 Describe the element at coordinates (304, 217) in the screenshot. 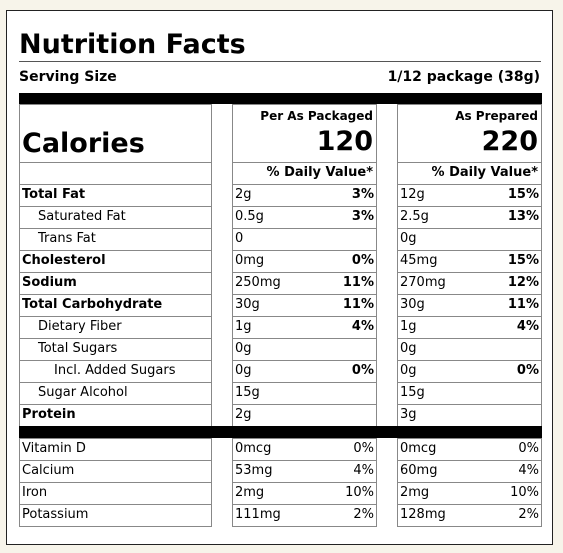

I see `value-cell: 0.5g 3%` at that location.